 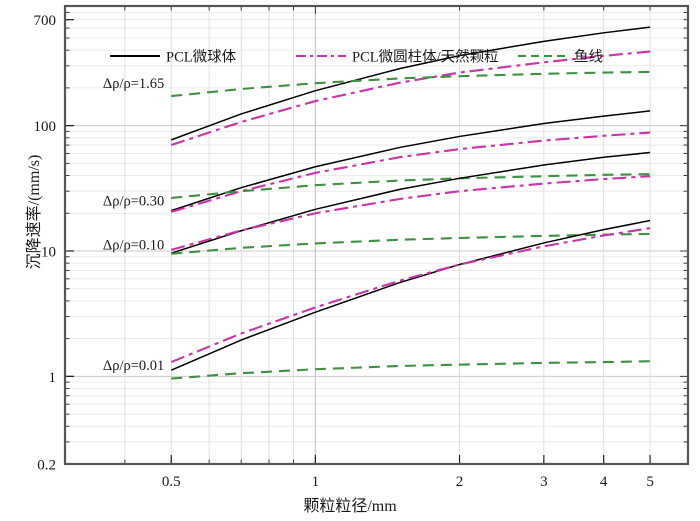 What do you see at coordinates (133, 225) in the screenshot?
I see `annotations: Δρ/ρ=1.65 Δρ/ρ=0.30 Δρ/ρ=0.10 Δρ/ρ=0.01` at bounding box center [133, 225].